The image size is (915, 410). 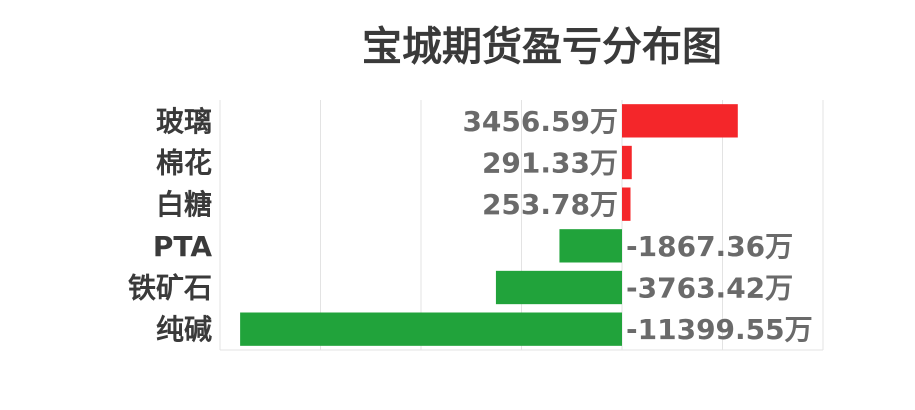 I want to click on value-label-4: -3763.42万, so click(x=709, y=288).